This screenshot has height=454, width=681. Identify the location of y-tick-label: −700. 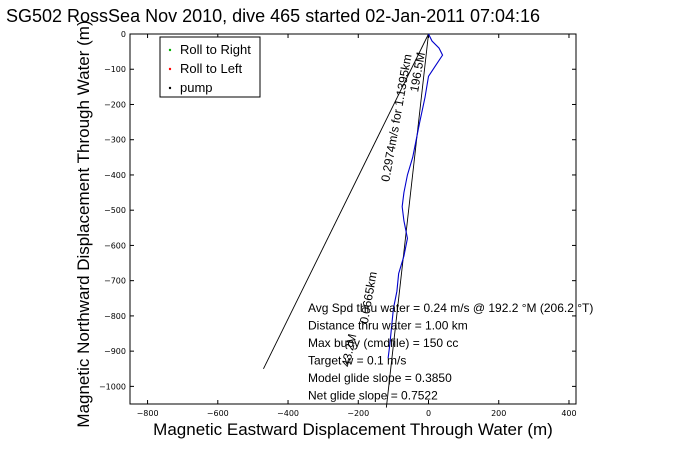
(115, 281).